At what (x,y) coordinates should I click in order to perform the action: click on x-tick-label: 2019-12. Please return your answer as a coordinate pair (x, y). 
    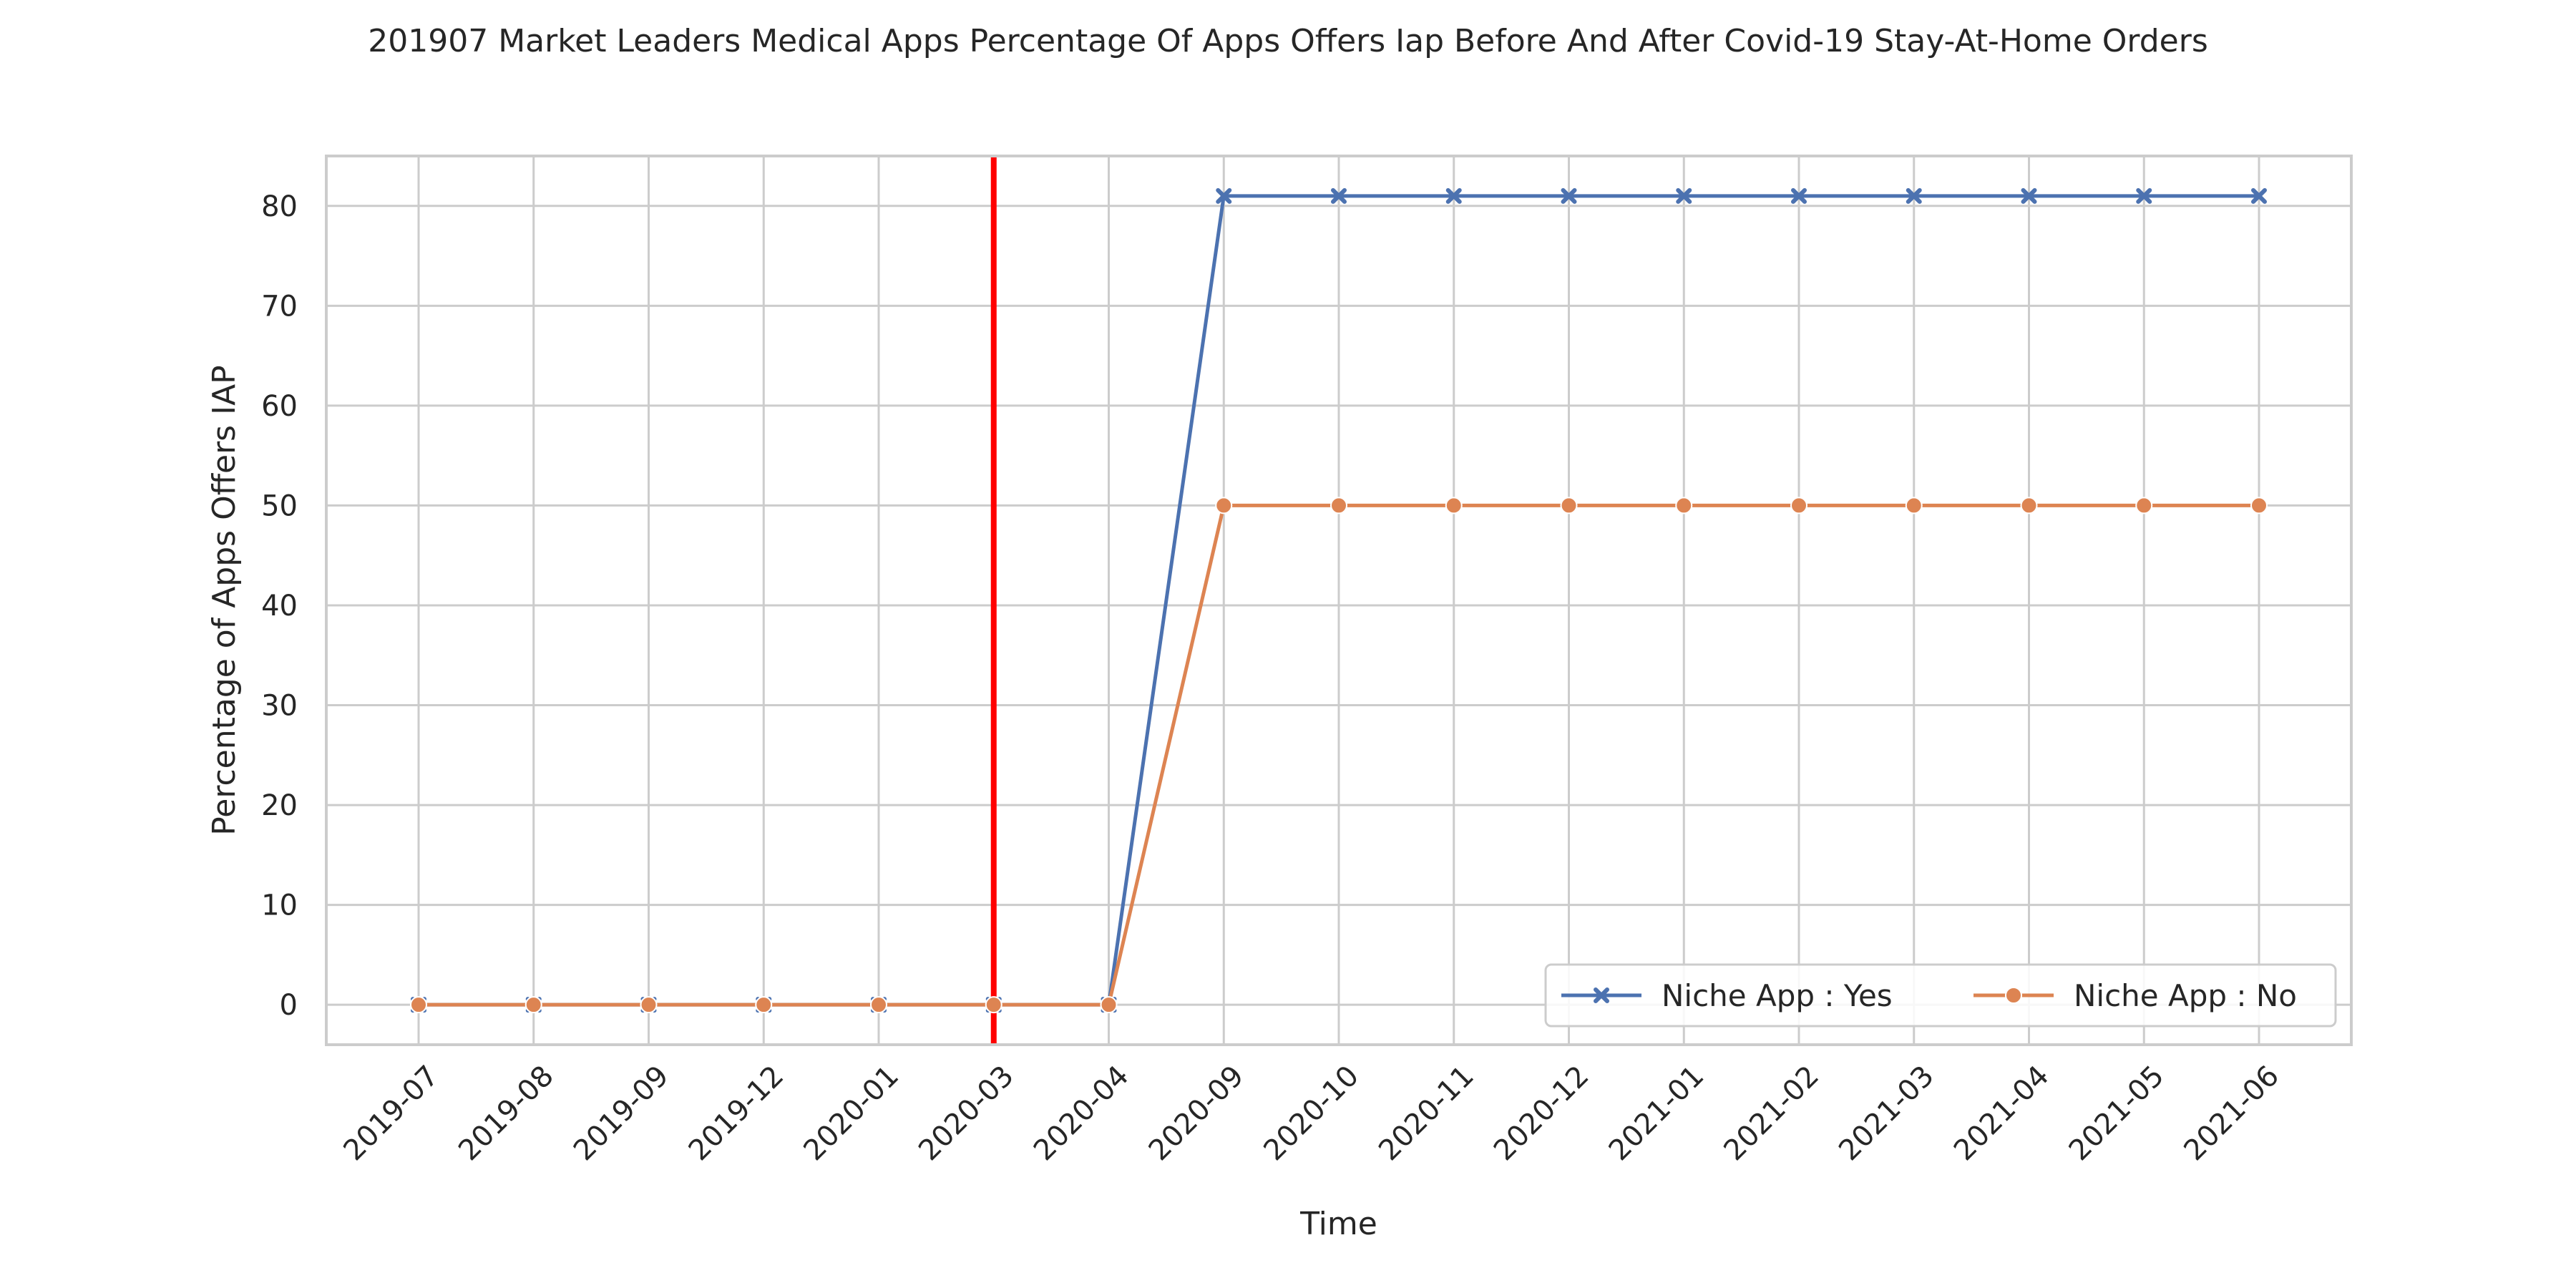
    Looking at the image, I should click on (737, 1114).